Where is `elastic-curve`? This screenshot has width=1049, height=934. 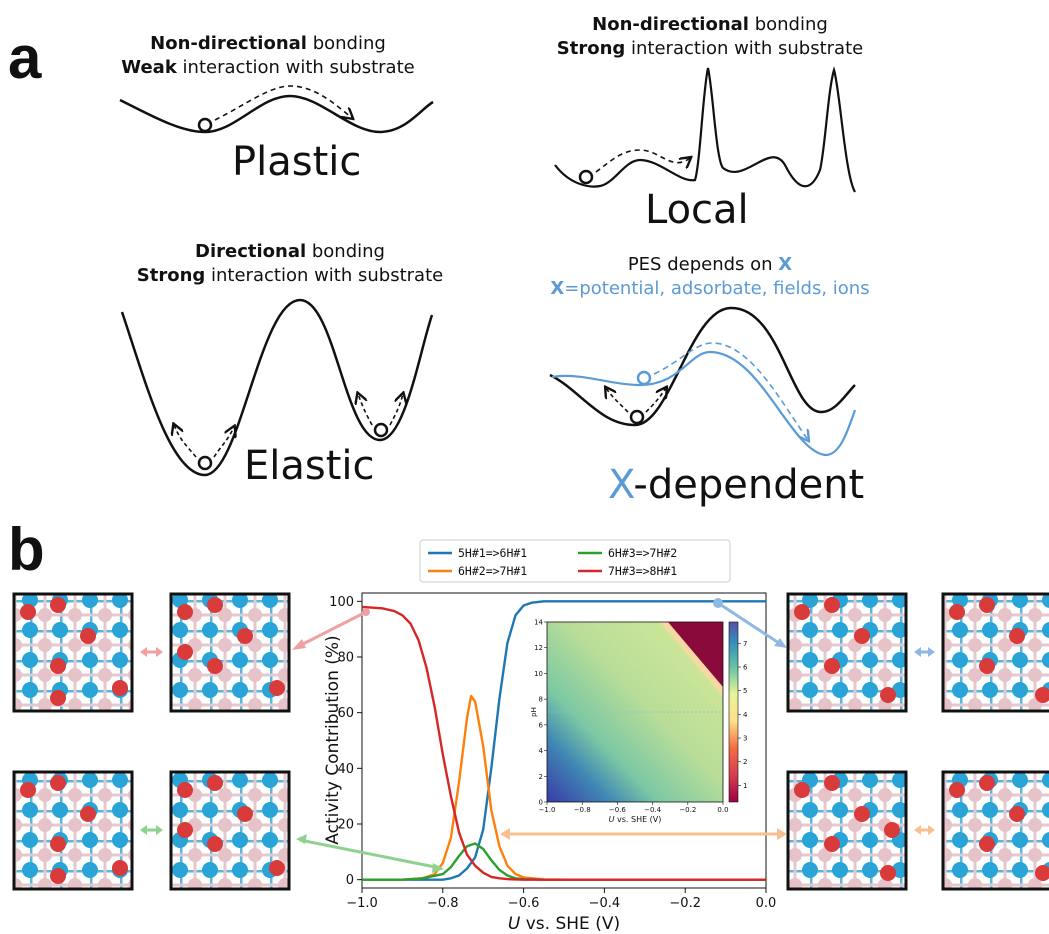 elastic-curve is located at coordinates (277, 387).